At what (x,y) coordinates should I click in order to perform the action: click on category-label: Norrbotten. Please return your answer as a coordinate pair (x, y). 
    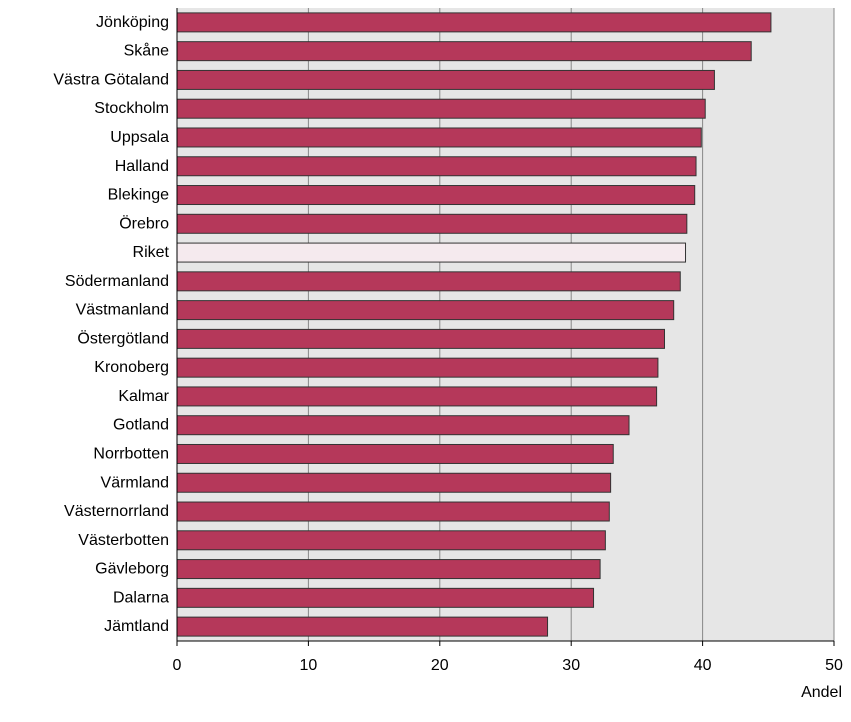
    Looking at the image, I should click on (131, 453).